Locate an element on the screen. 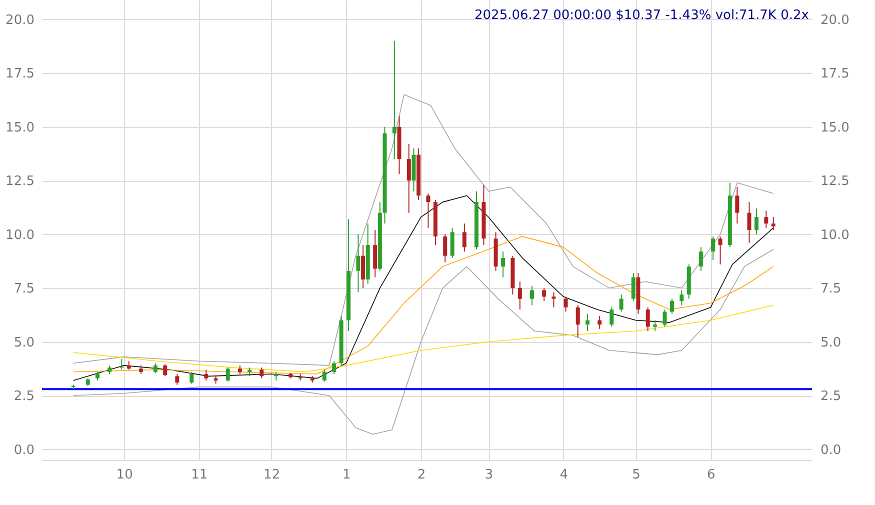 This screenshot has width=875, height=505. x-tick-label: 12 is located at coordinates (272, 475).